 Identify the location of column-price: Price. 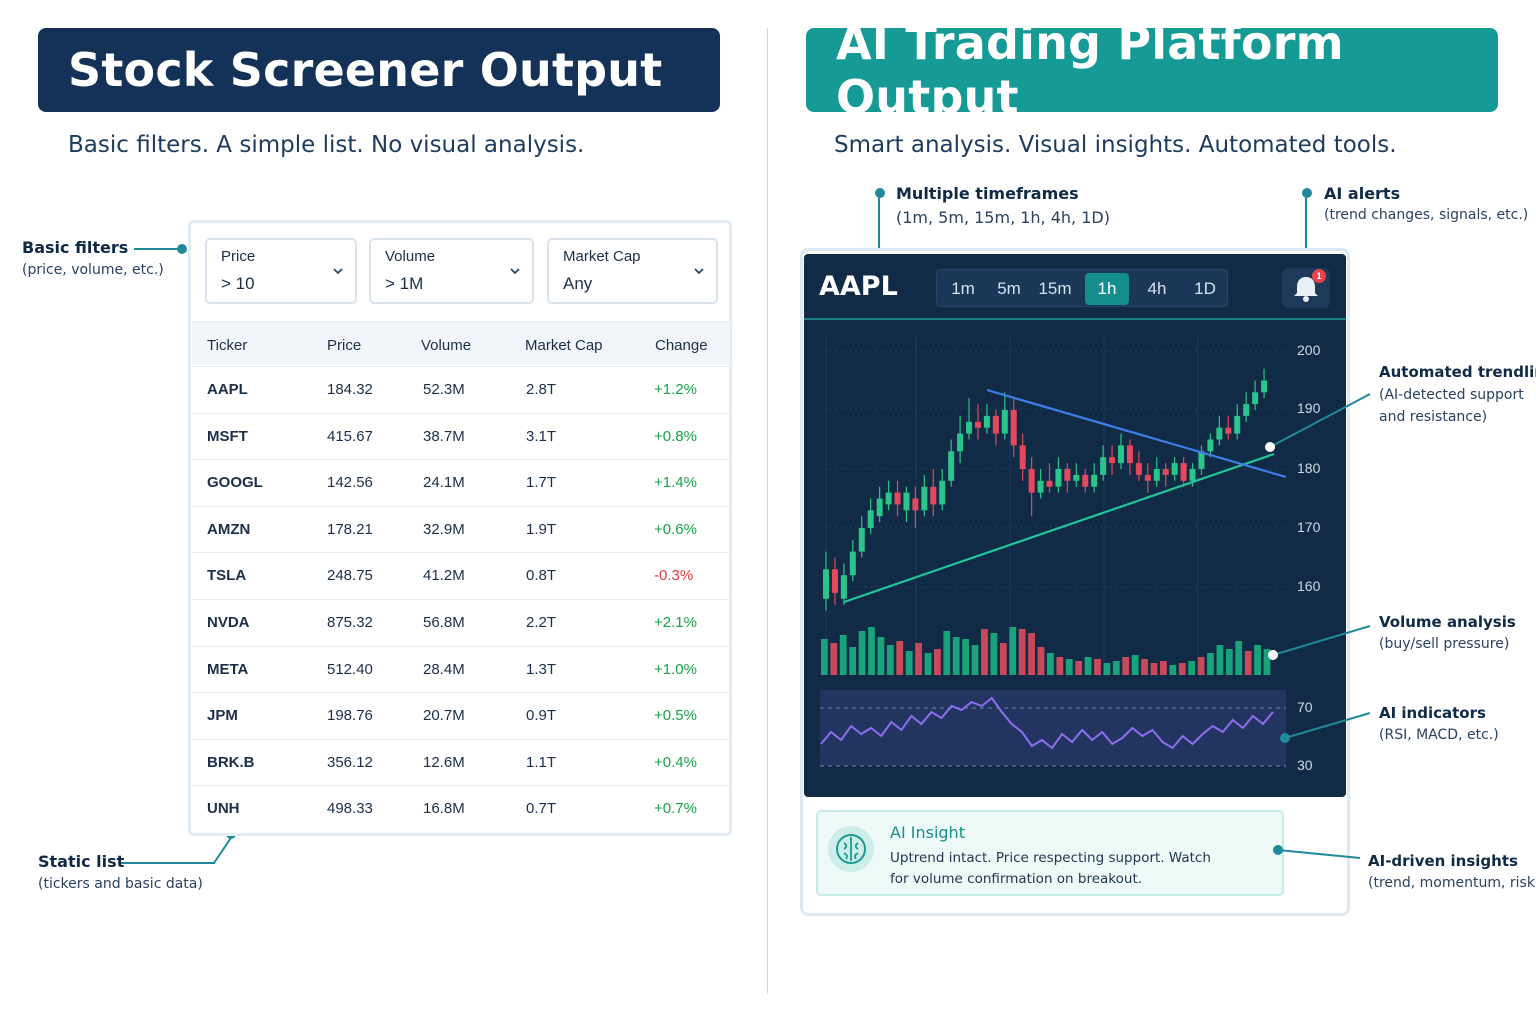
(344, 345).